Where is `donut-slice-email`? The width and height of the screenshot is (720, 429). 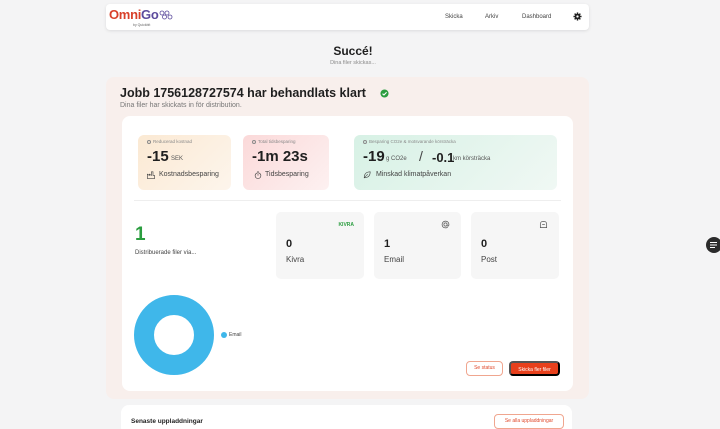 donut-slice-email is located at coordinates (174, 335).